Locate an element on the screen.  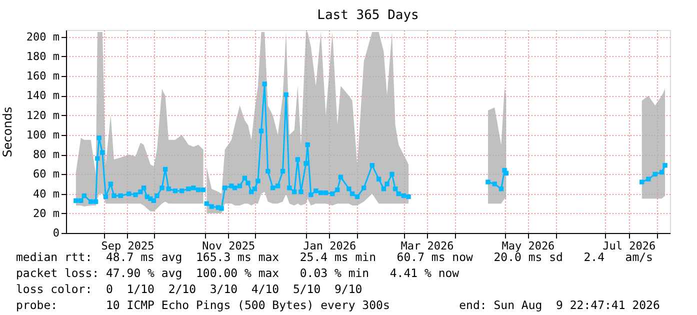
x-tick-label: Mar 2026 is located at coordinates (427, 246).